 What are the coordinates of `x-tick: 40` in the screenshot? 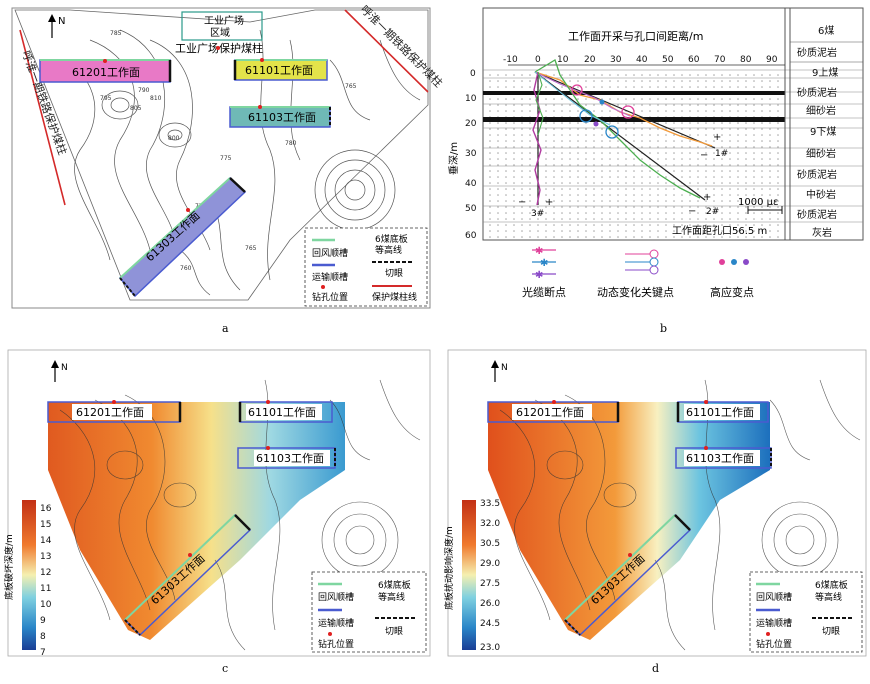 It's located at (642, 60).